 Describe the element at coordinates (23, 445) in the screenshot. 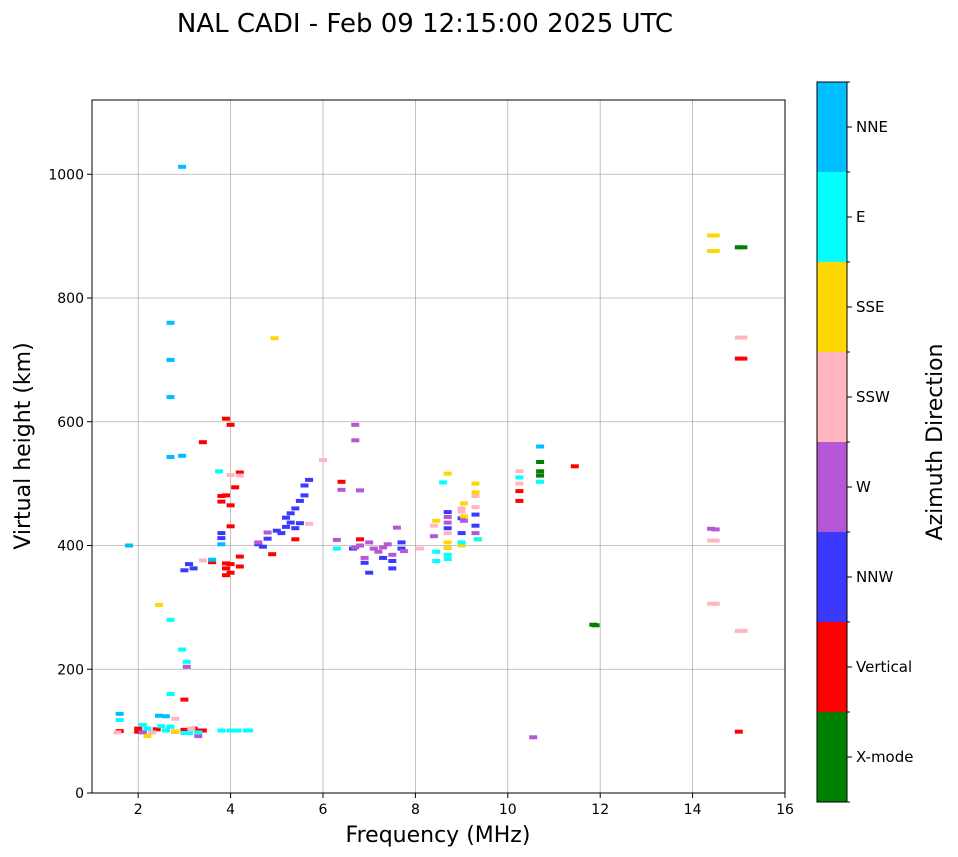

I see `y-axis-label: Virtual height (km)` at that location.